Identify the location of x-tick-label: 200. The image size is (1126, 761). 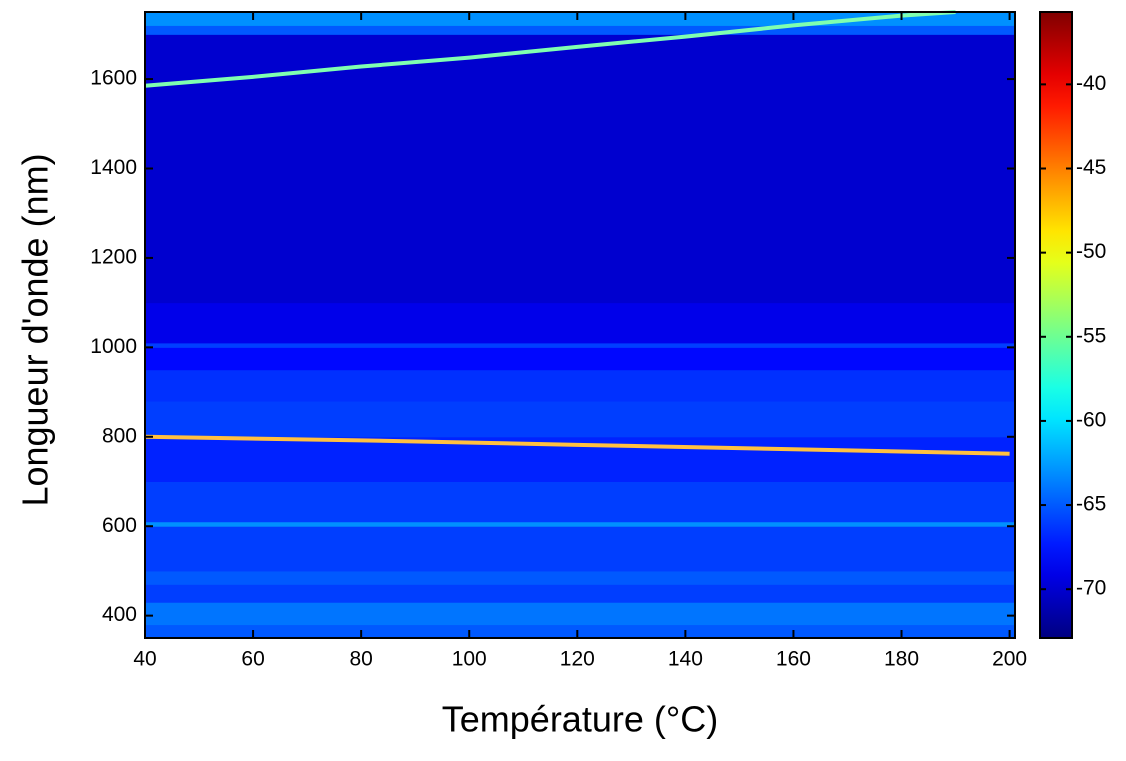
(1009, 659).